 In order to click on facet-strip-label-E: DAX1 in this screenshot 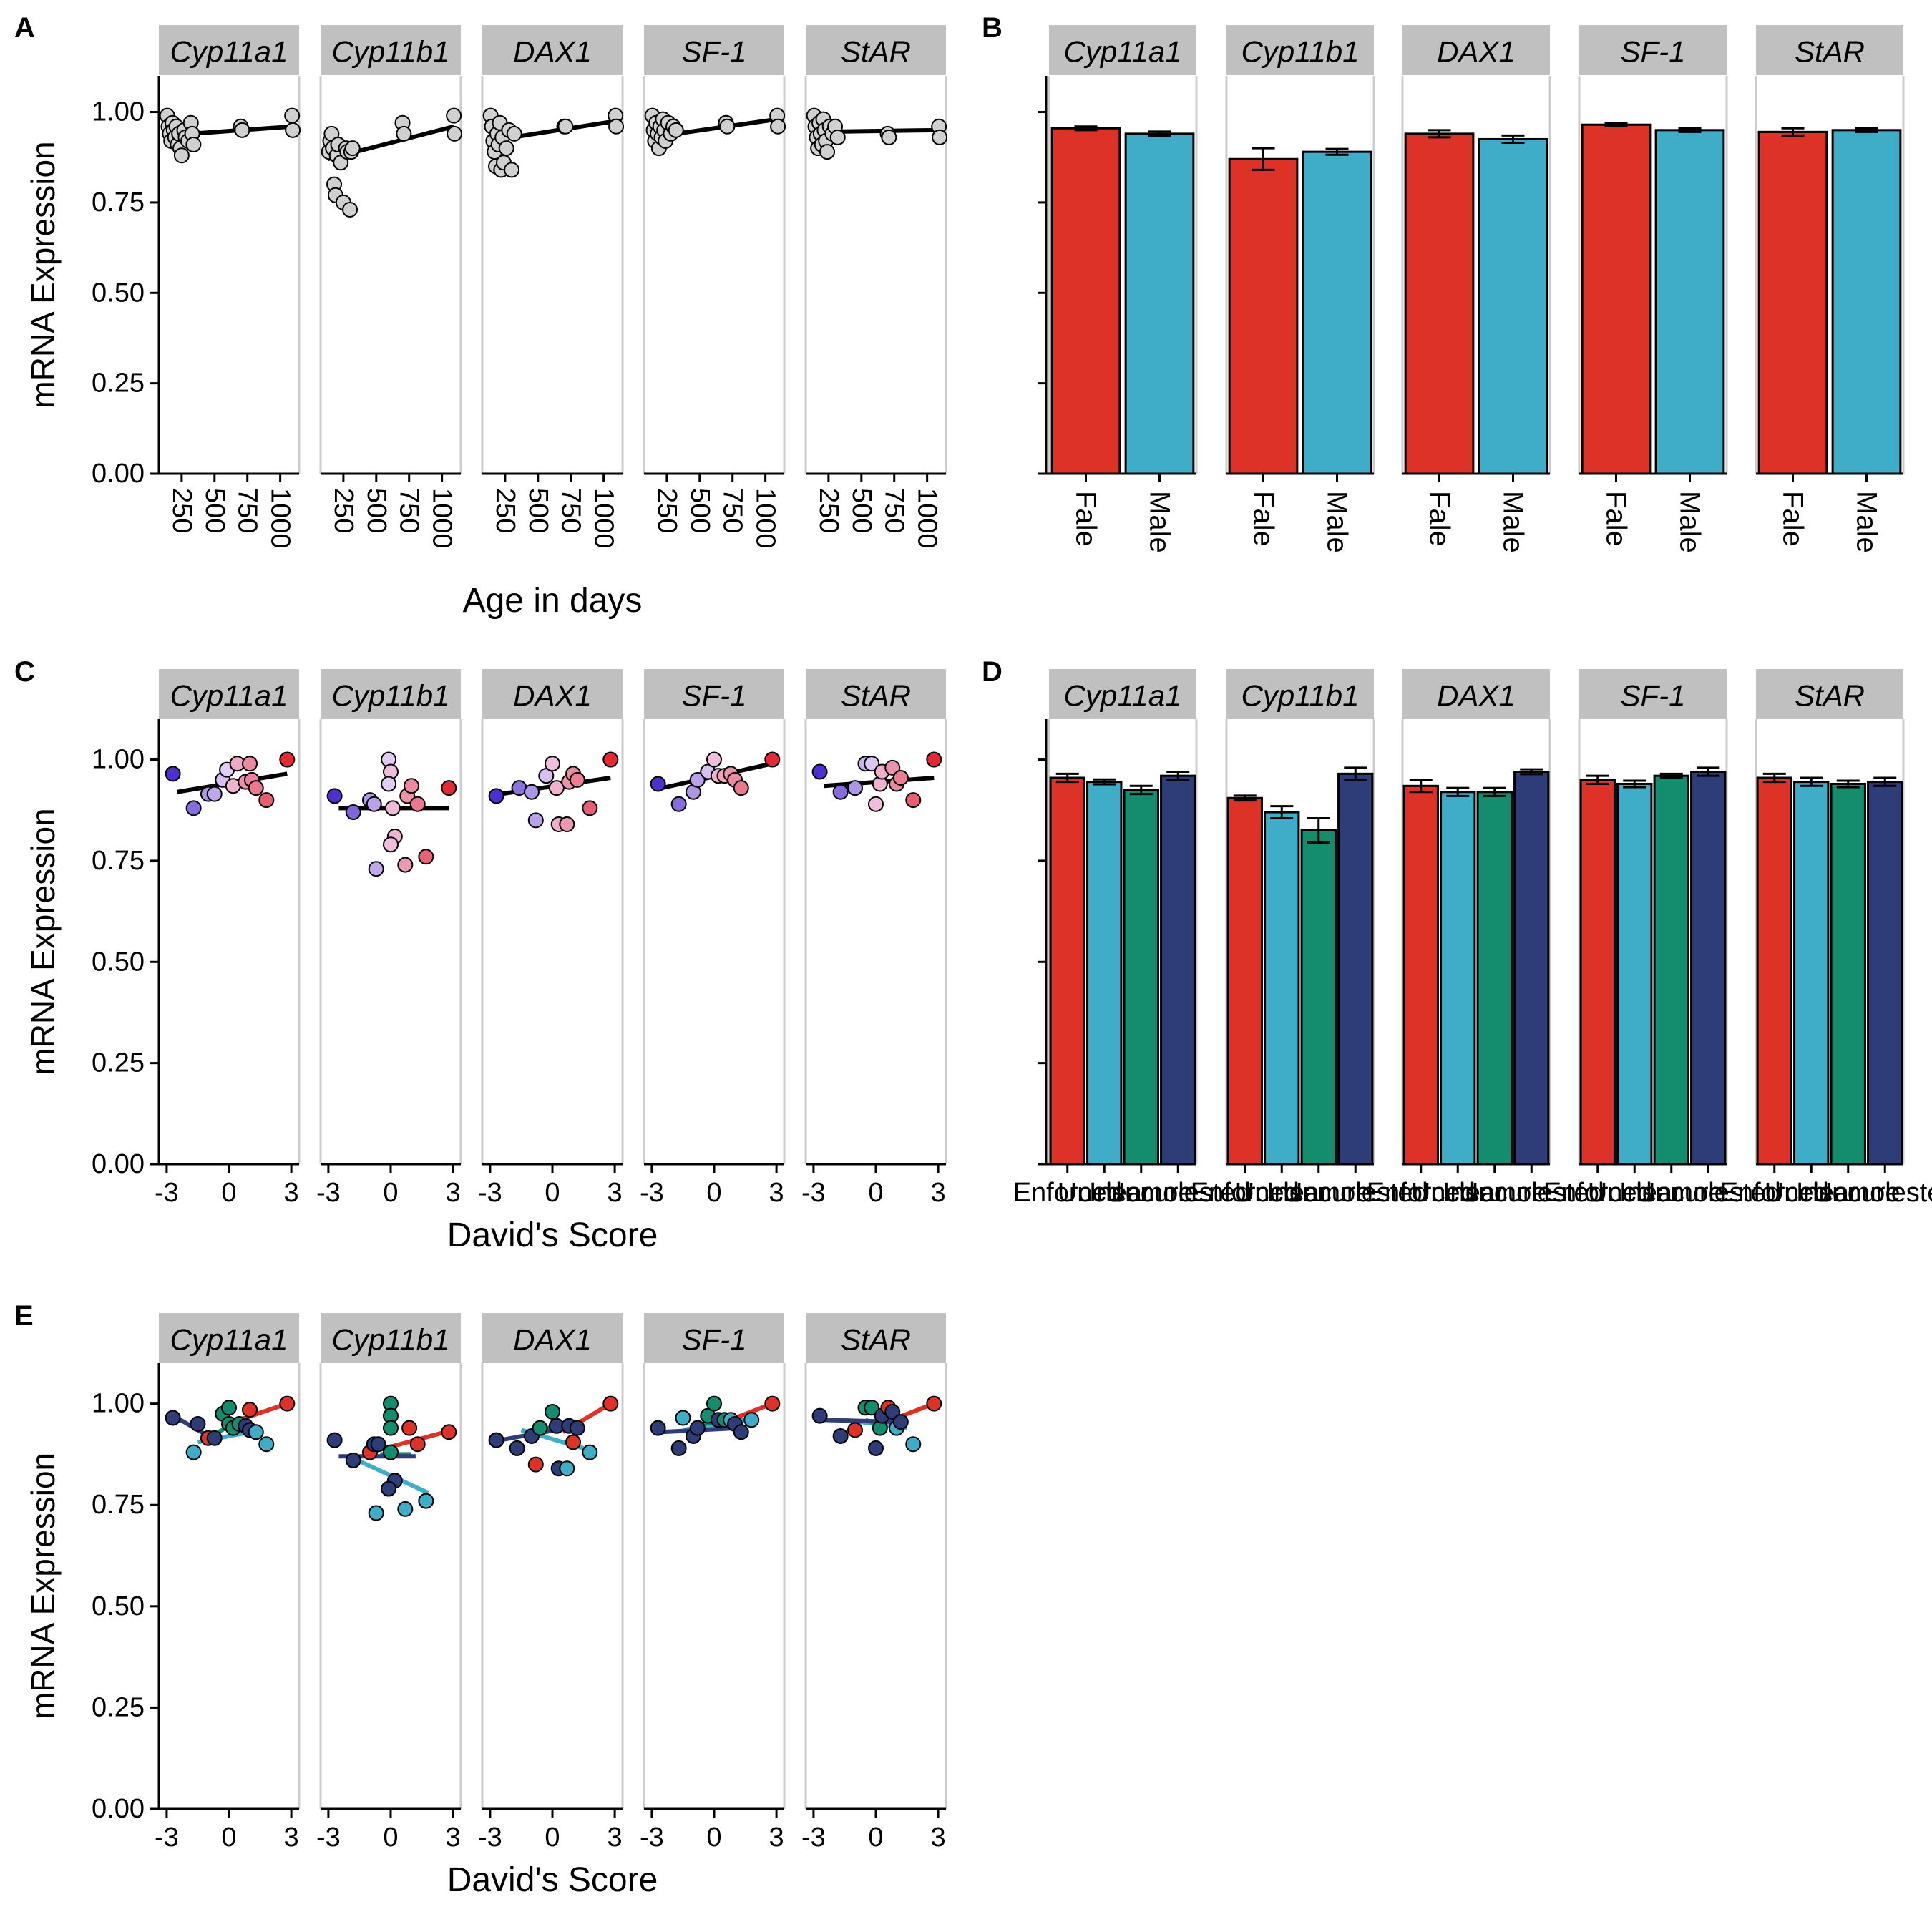, I will do `click(552, 1340)`.